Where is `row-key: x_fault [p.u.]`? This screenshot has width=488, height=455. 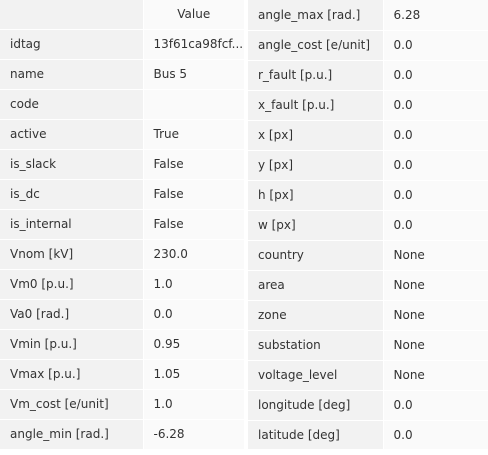
row-key: x_fault [p.u.] is located at coordinates (316, 105).